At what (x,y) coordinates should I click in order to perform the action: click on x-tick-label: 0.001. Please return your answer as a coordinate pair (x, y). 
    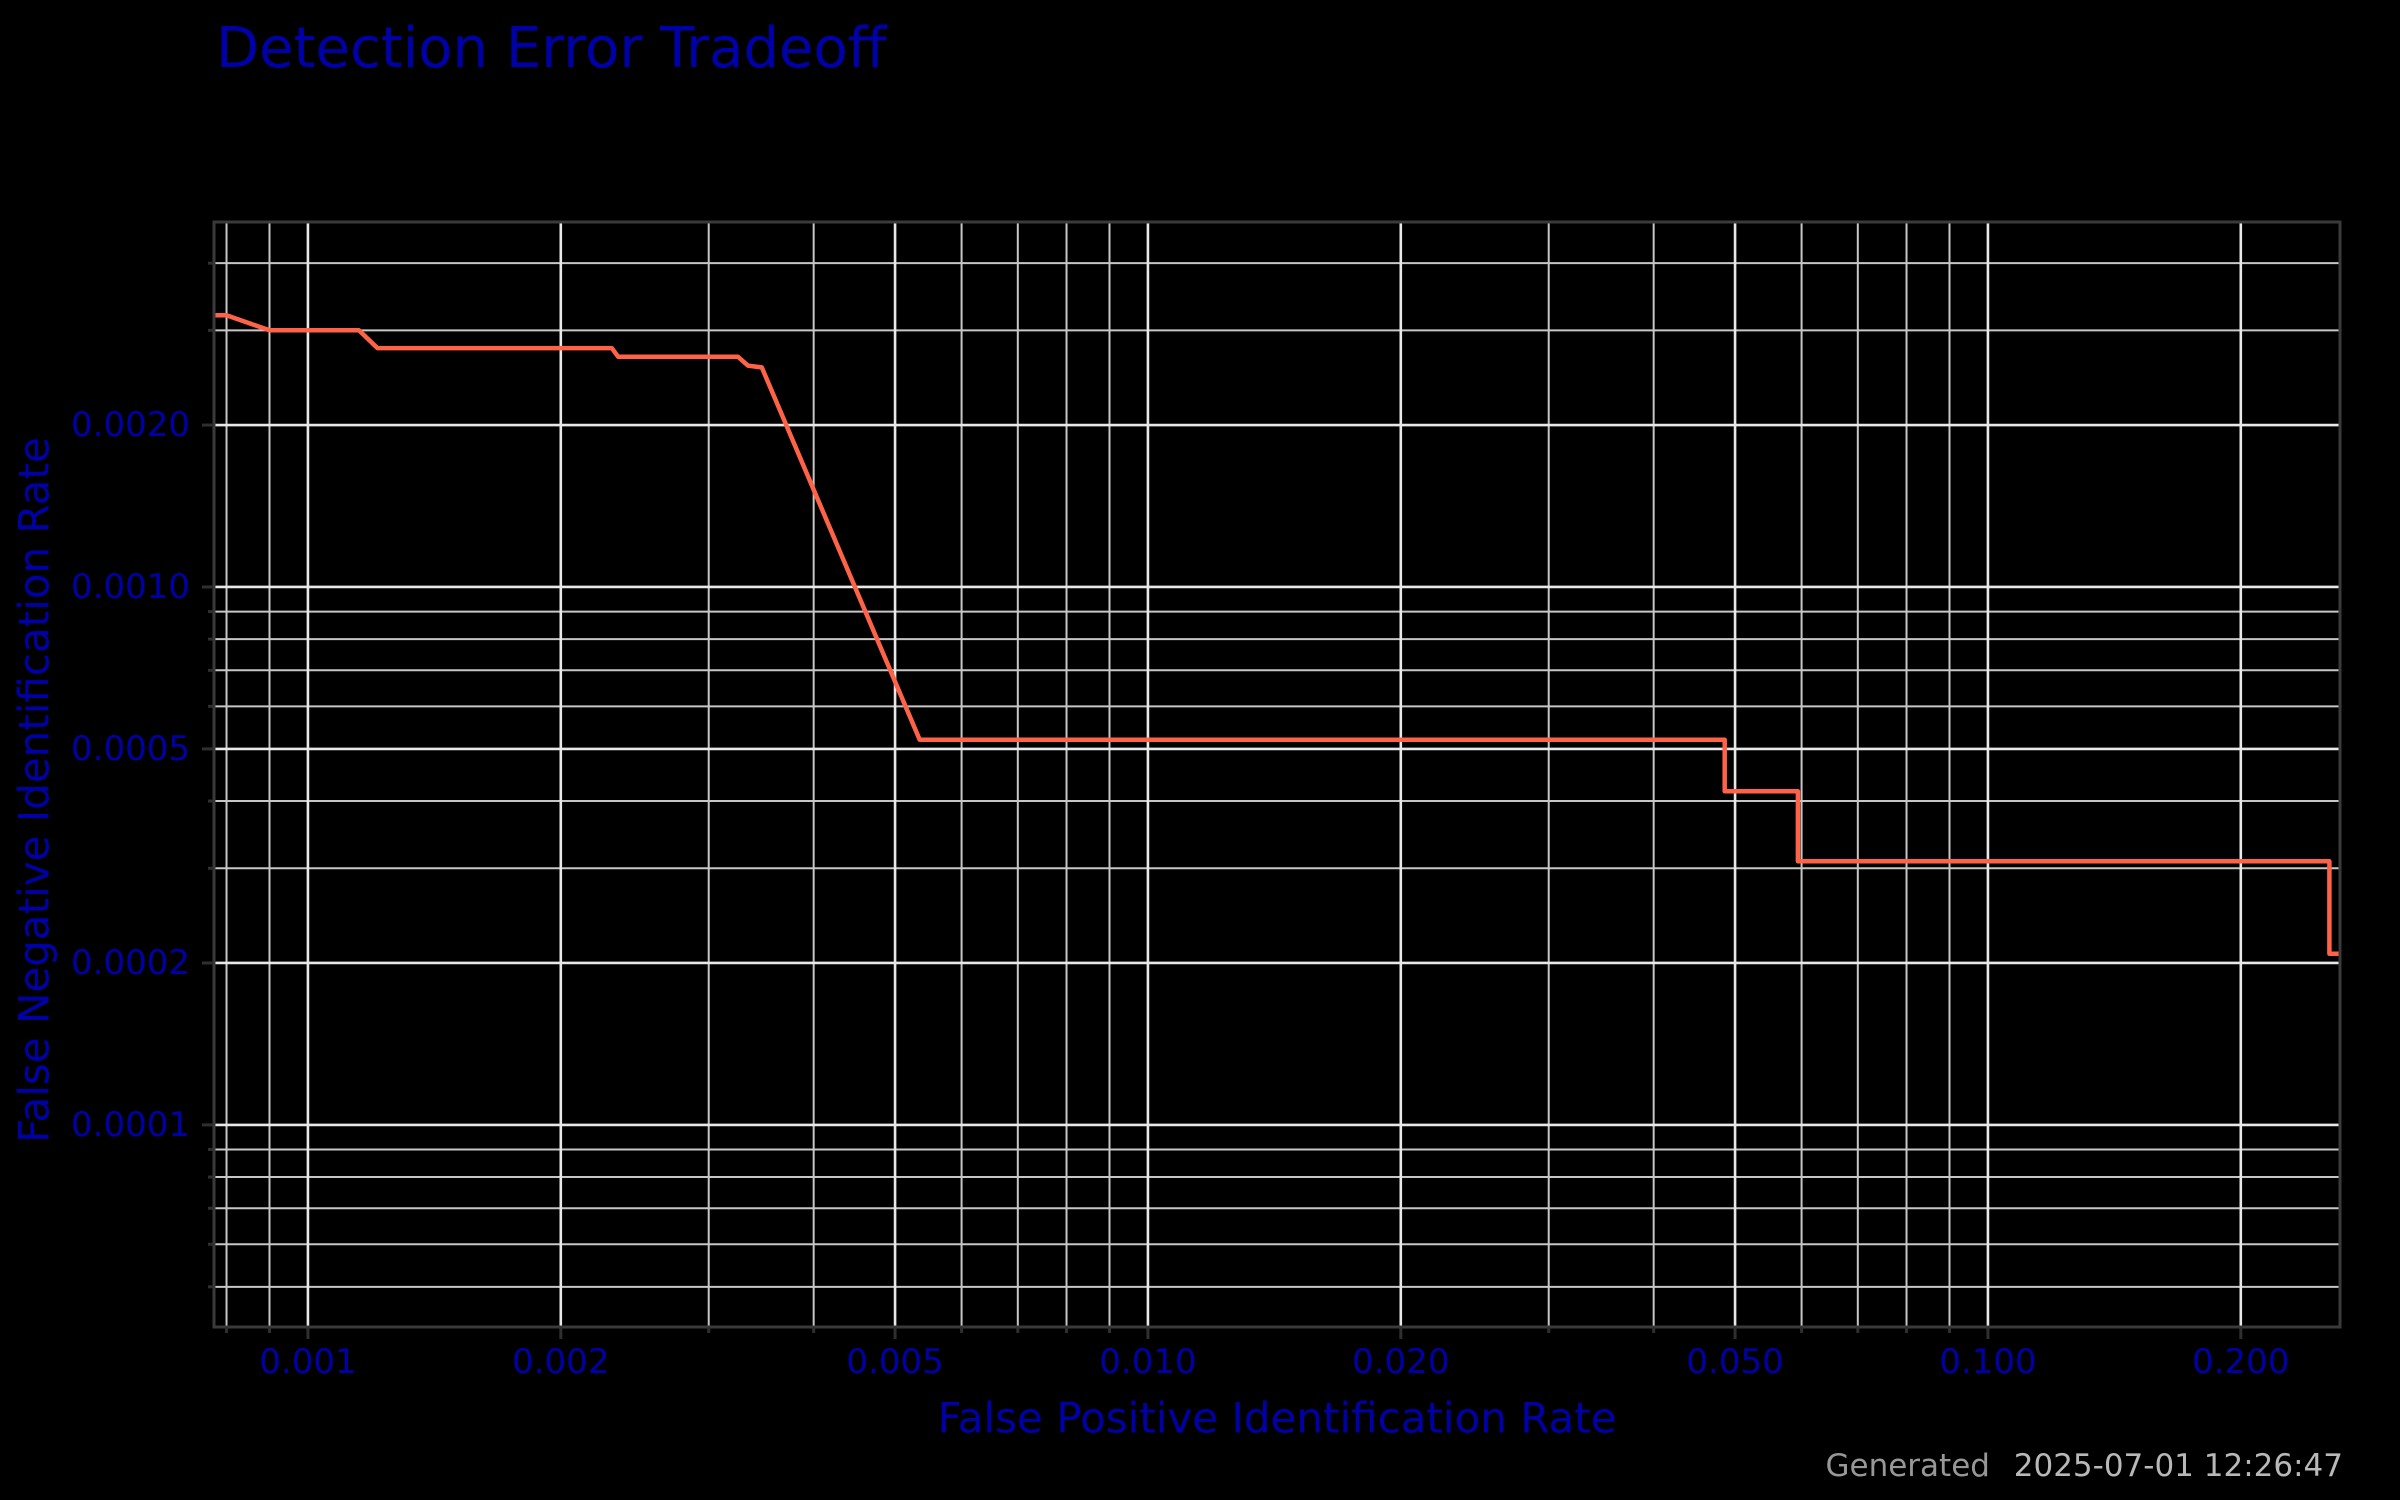
    Looking at the image, I should click on (308, 1362).